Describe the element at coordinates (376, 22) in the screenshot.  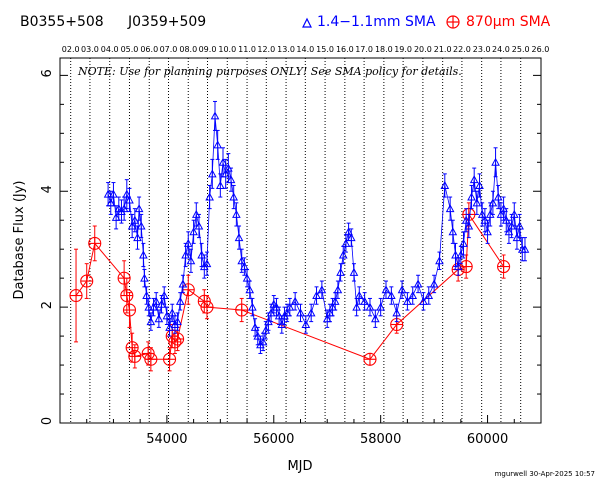
I see `legend-label-mm: 1.4−1.1mm SMA` at that location.